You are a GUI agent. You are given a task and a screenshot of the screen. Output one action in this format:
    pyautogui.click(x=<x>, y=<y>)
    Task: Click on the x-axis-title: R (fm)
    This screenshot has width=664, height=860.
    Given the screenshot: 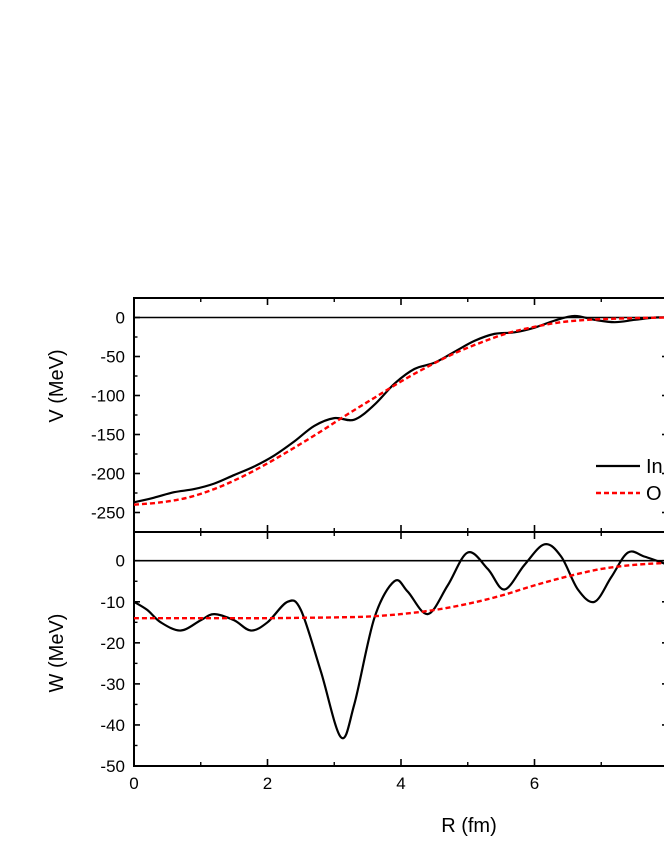 What is the action you would take?
    pyautogui.click(x=469, y=826)
    